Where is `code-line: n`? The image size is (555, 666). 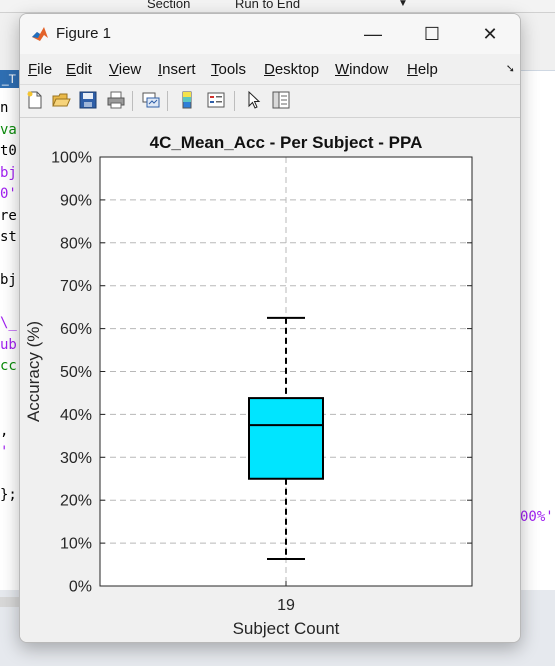 code-line: n is located at coordinates (4, 108).